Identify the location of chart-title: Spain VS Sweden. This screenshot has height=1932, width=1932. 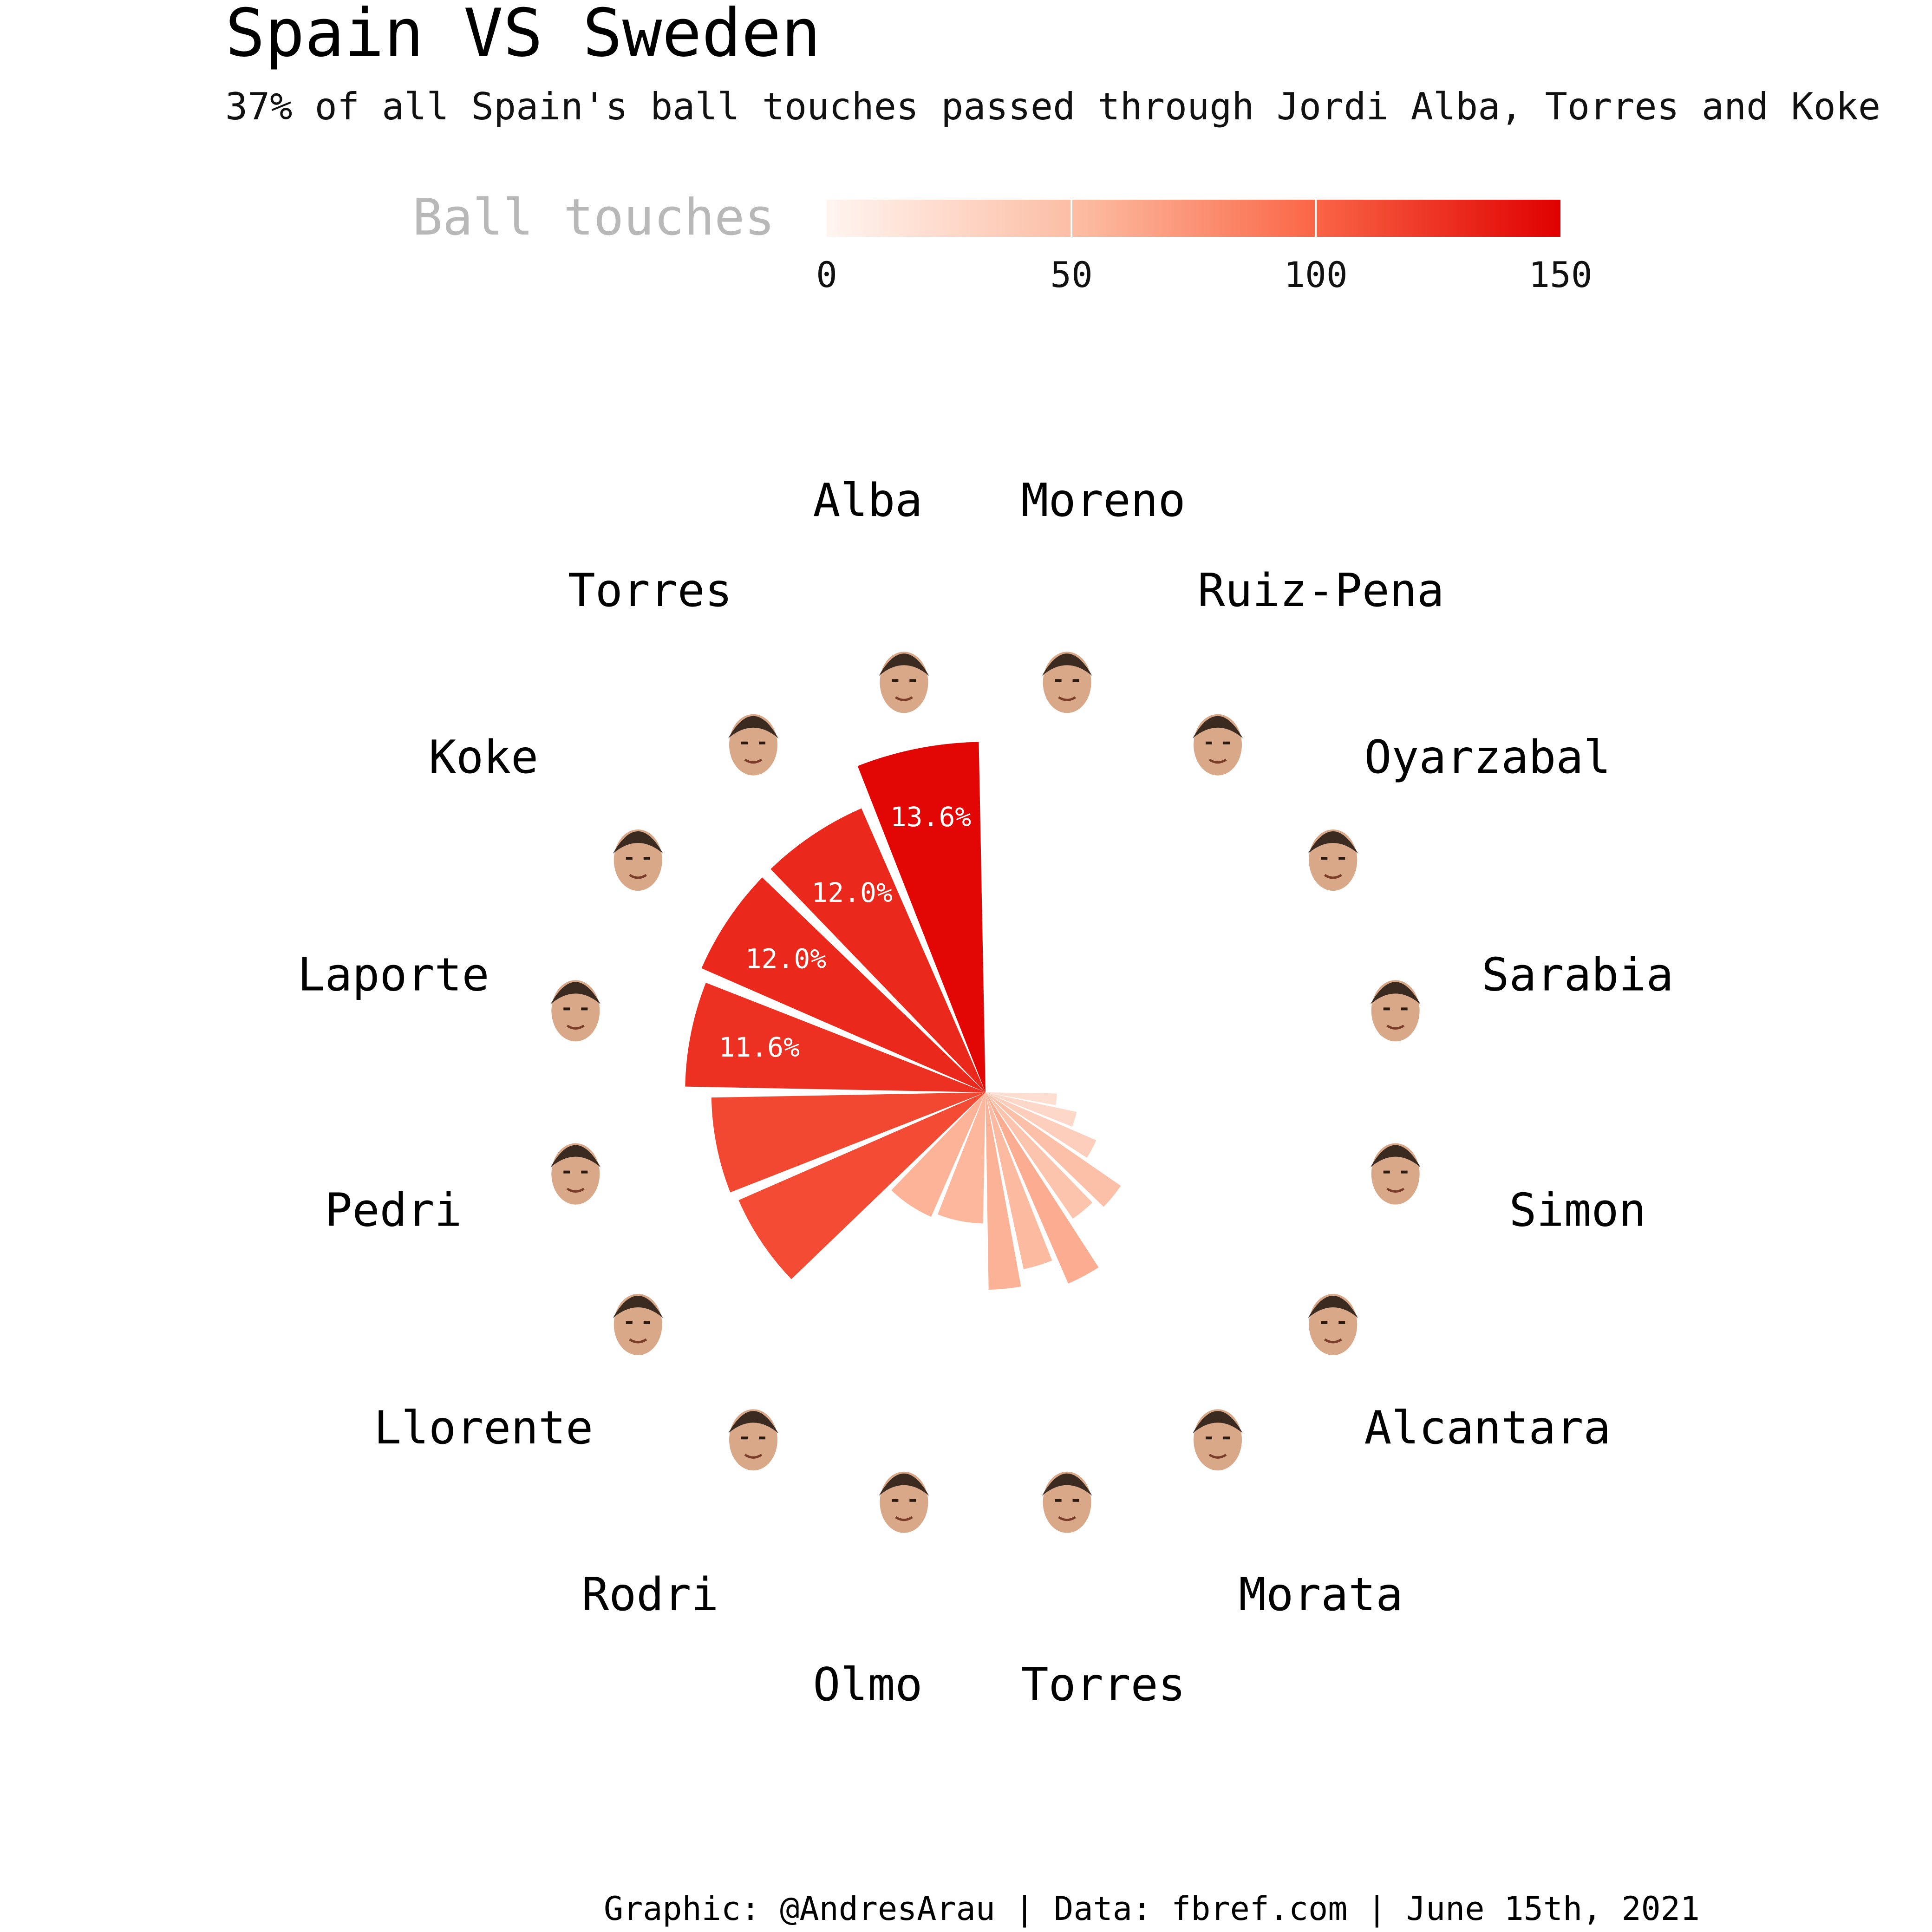
(523, 36).